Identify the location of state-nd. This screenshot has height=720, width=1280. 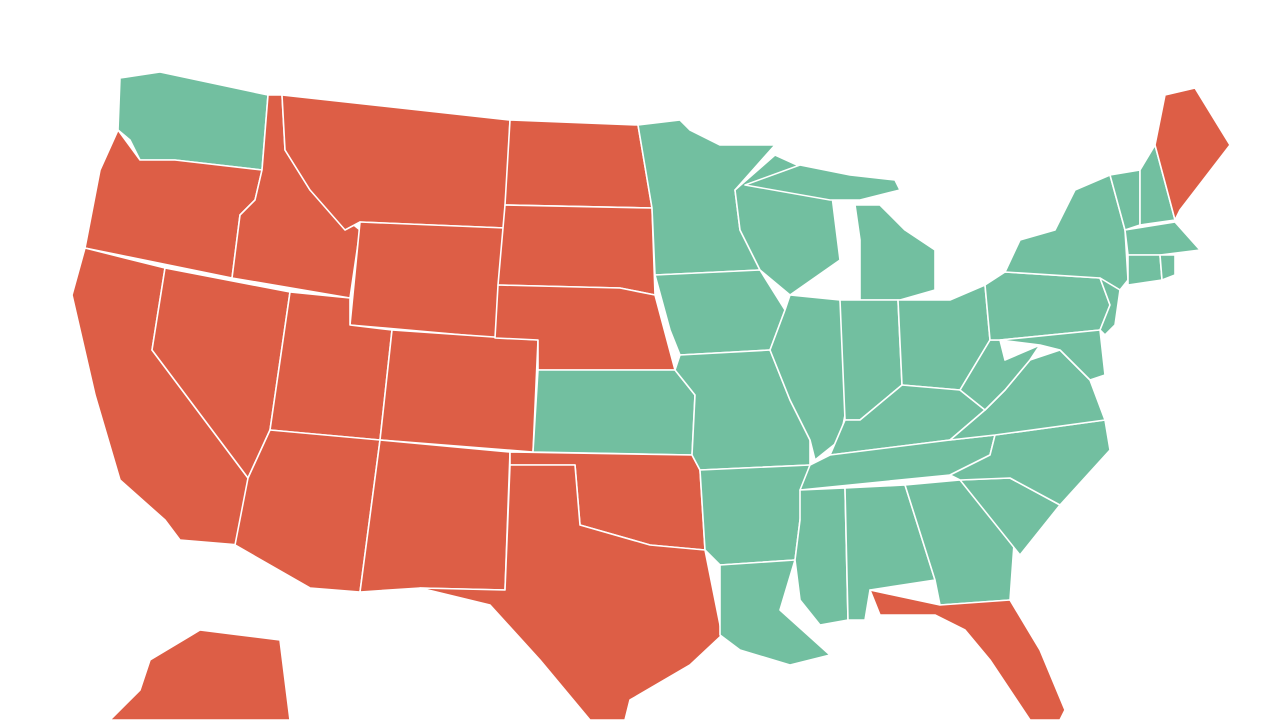
(578, 164).